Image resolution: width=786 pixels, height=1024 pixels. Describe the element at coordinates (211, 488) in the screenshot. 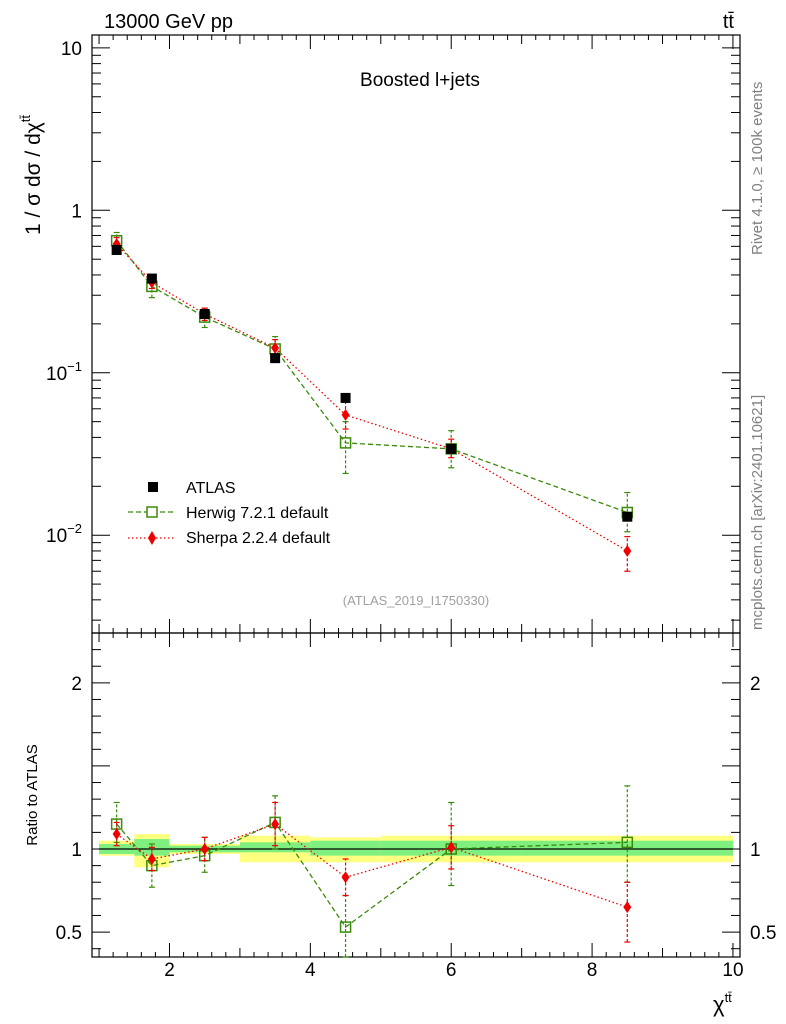

I see `legend-atlas-label: ATLAS` at that location.